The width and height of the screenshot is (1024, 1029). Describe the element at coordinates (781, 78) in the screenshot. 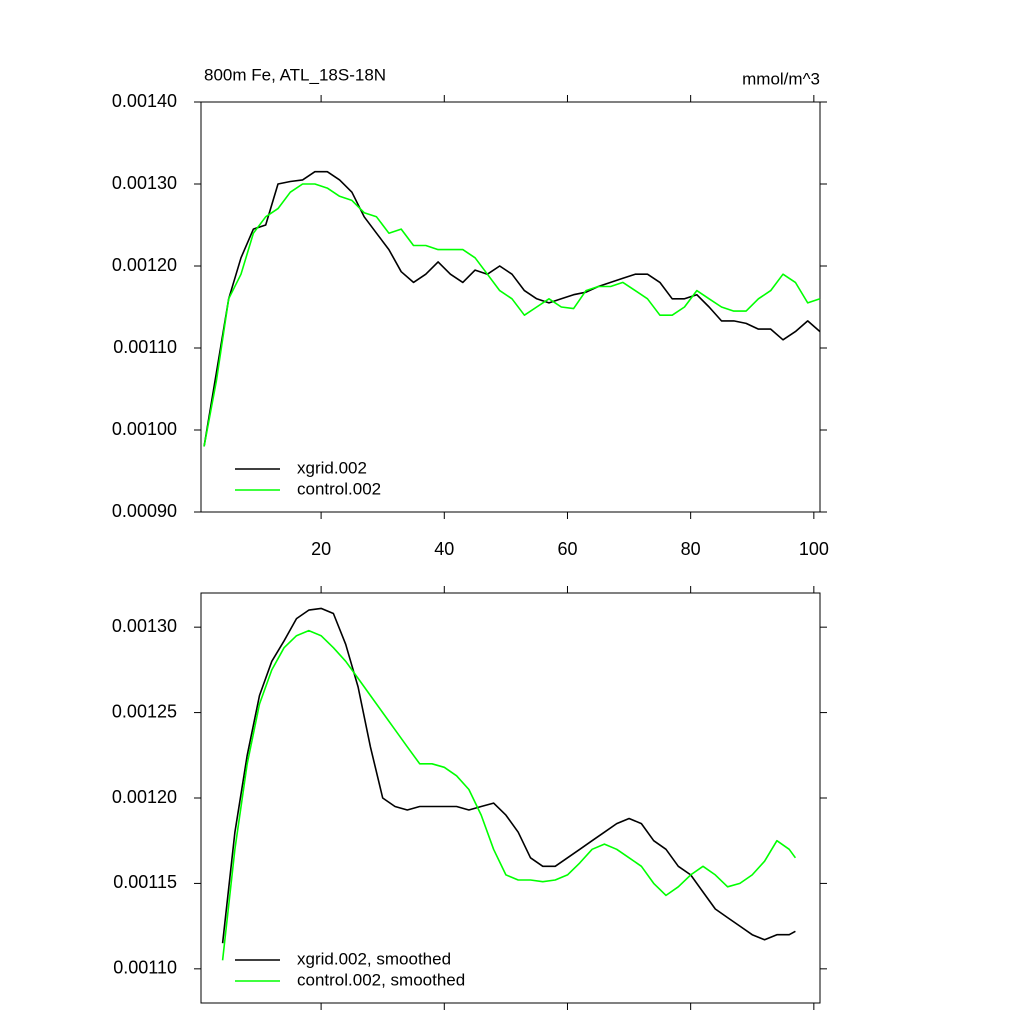

I see `units-label: mmol/m^3` at that location.